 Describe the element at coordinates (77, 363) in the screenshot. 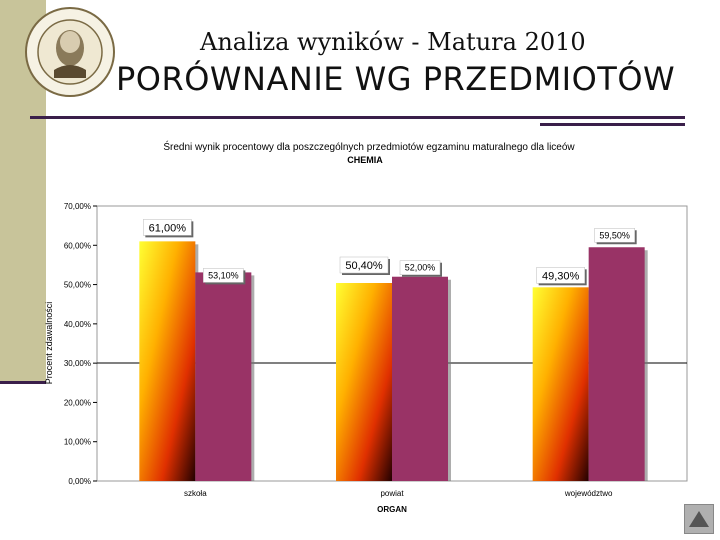

I see `y-tick-label: 30,00%` at that location.